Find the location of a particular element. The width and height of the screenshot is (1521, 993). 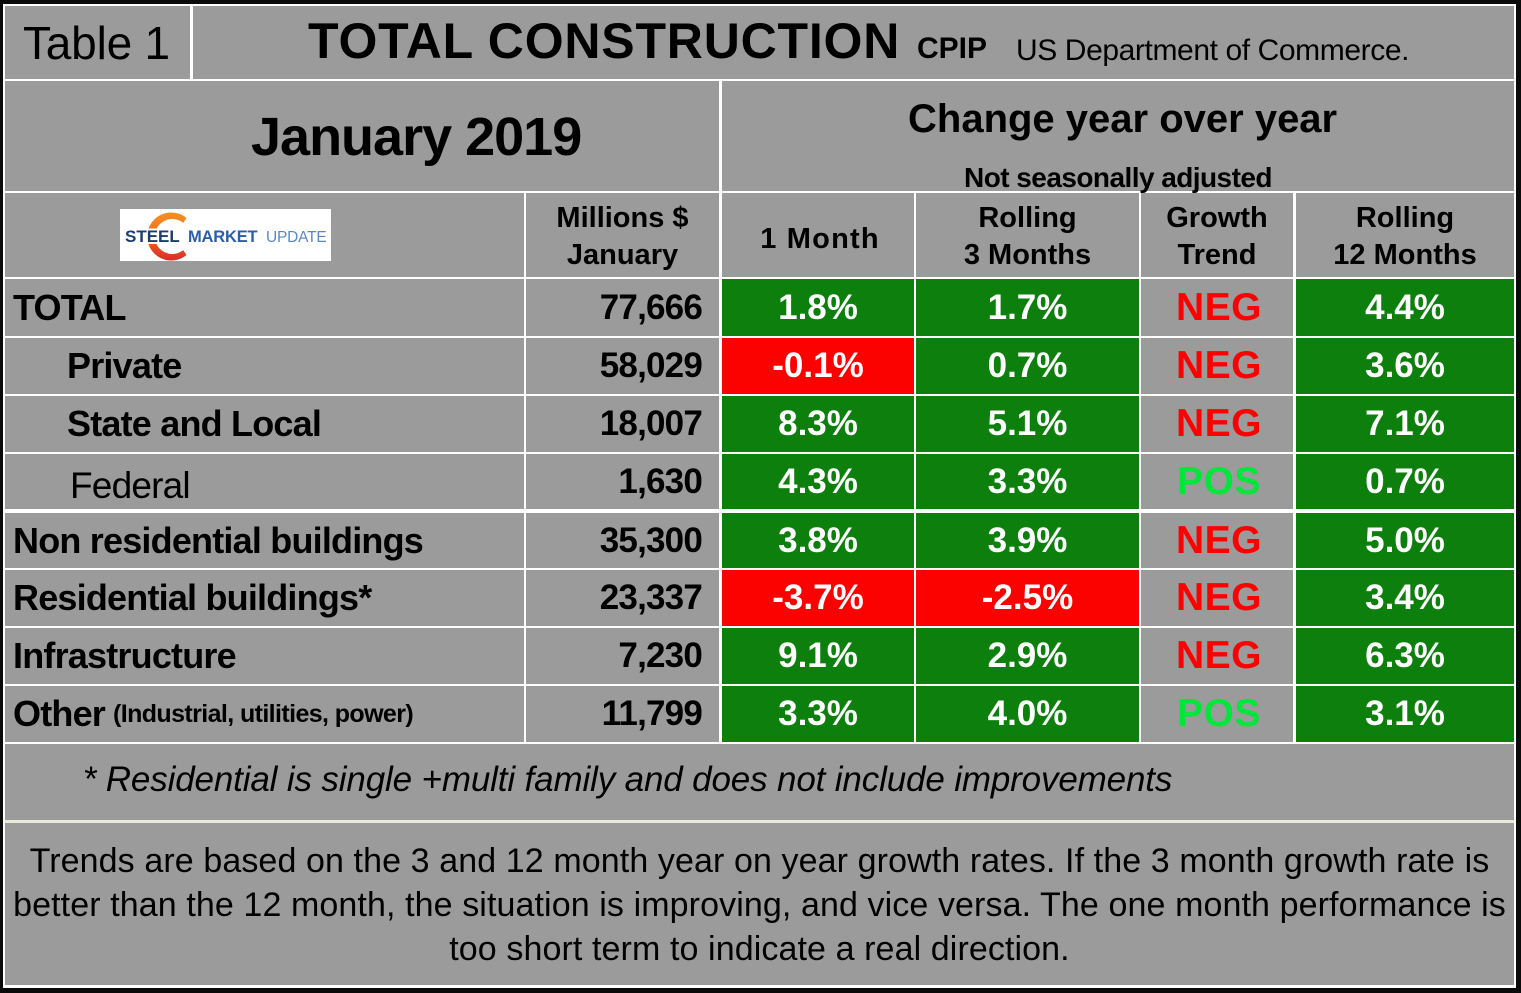

svg-text: MARKET is located at coordinates (222, 237).